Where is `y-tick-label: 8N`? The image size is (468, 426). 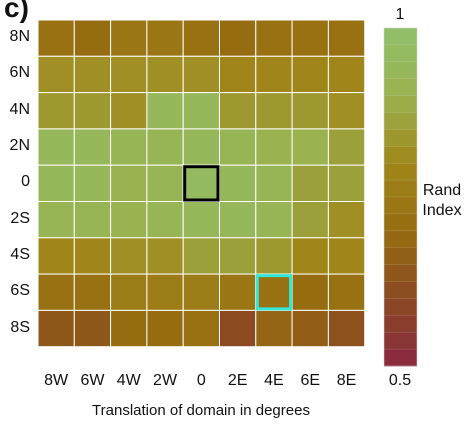 y-tick-label: 8N is located at coordinates (19, 37).